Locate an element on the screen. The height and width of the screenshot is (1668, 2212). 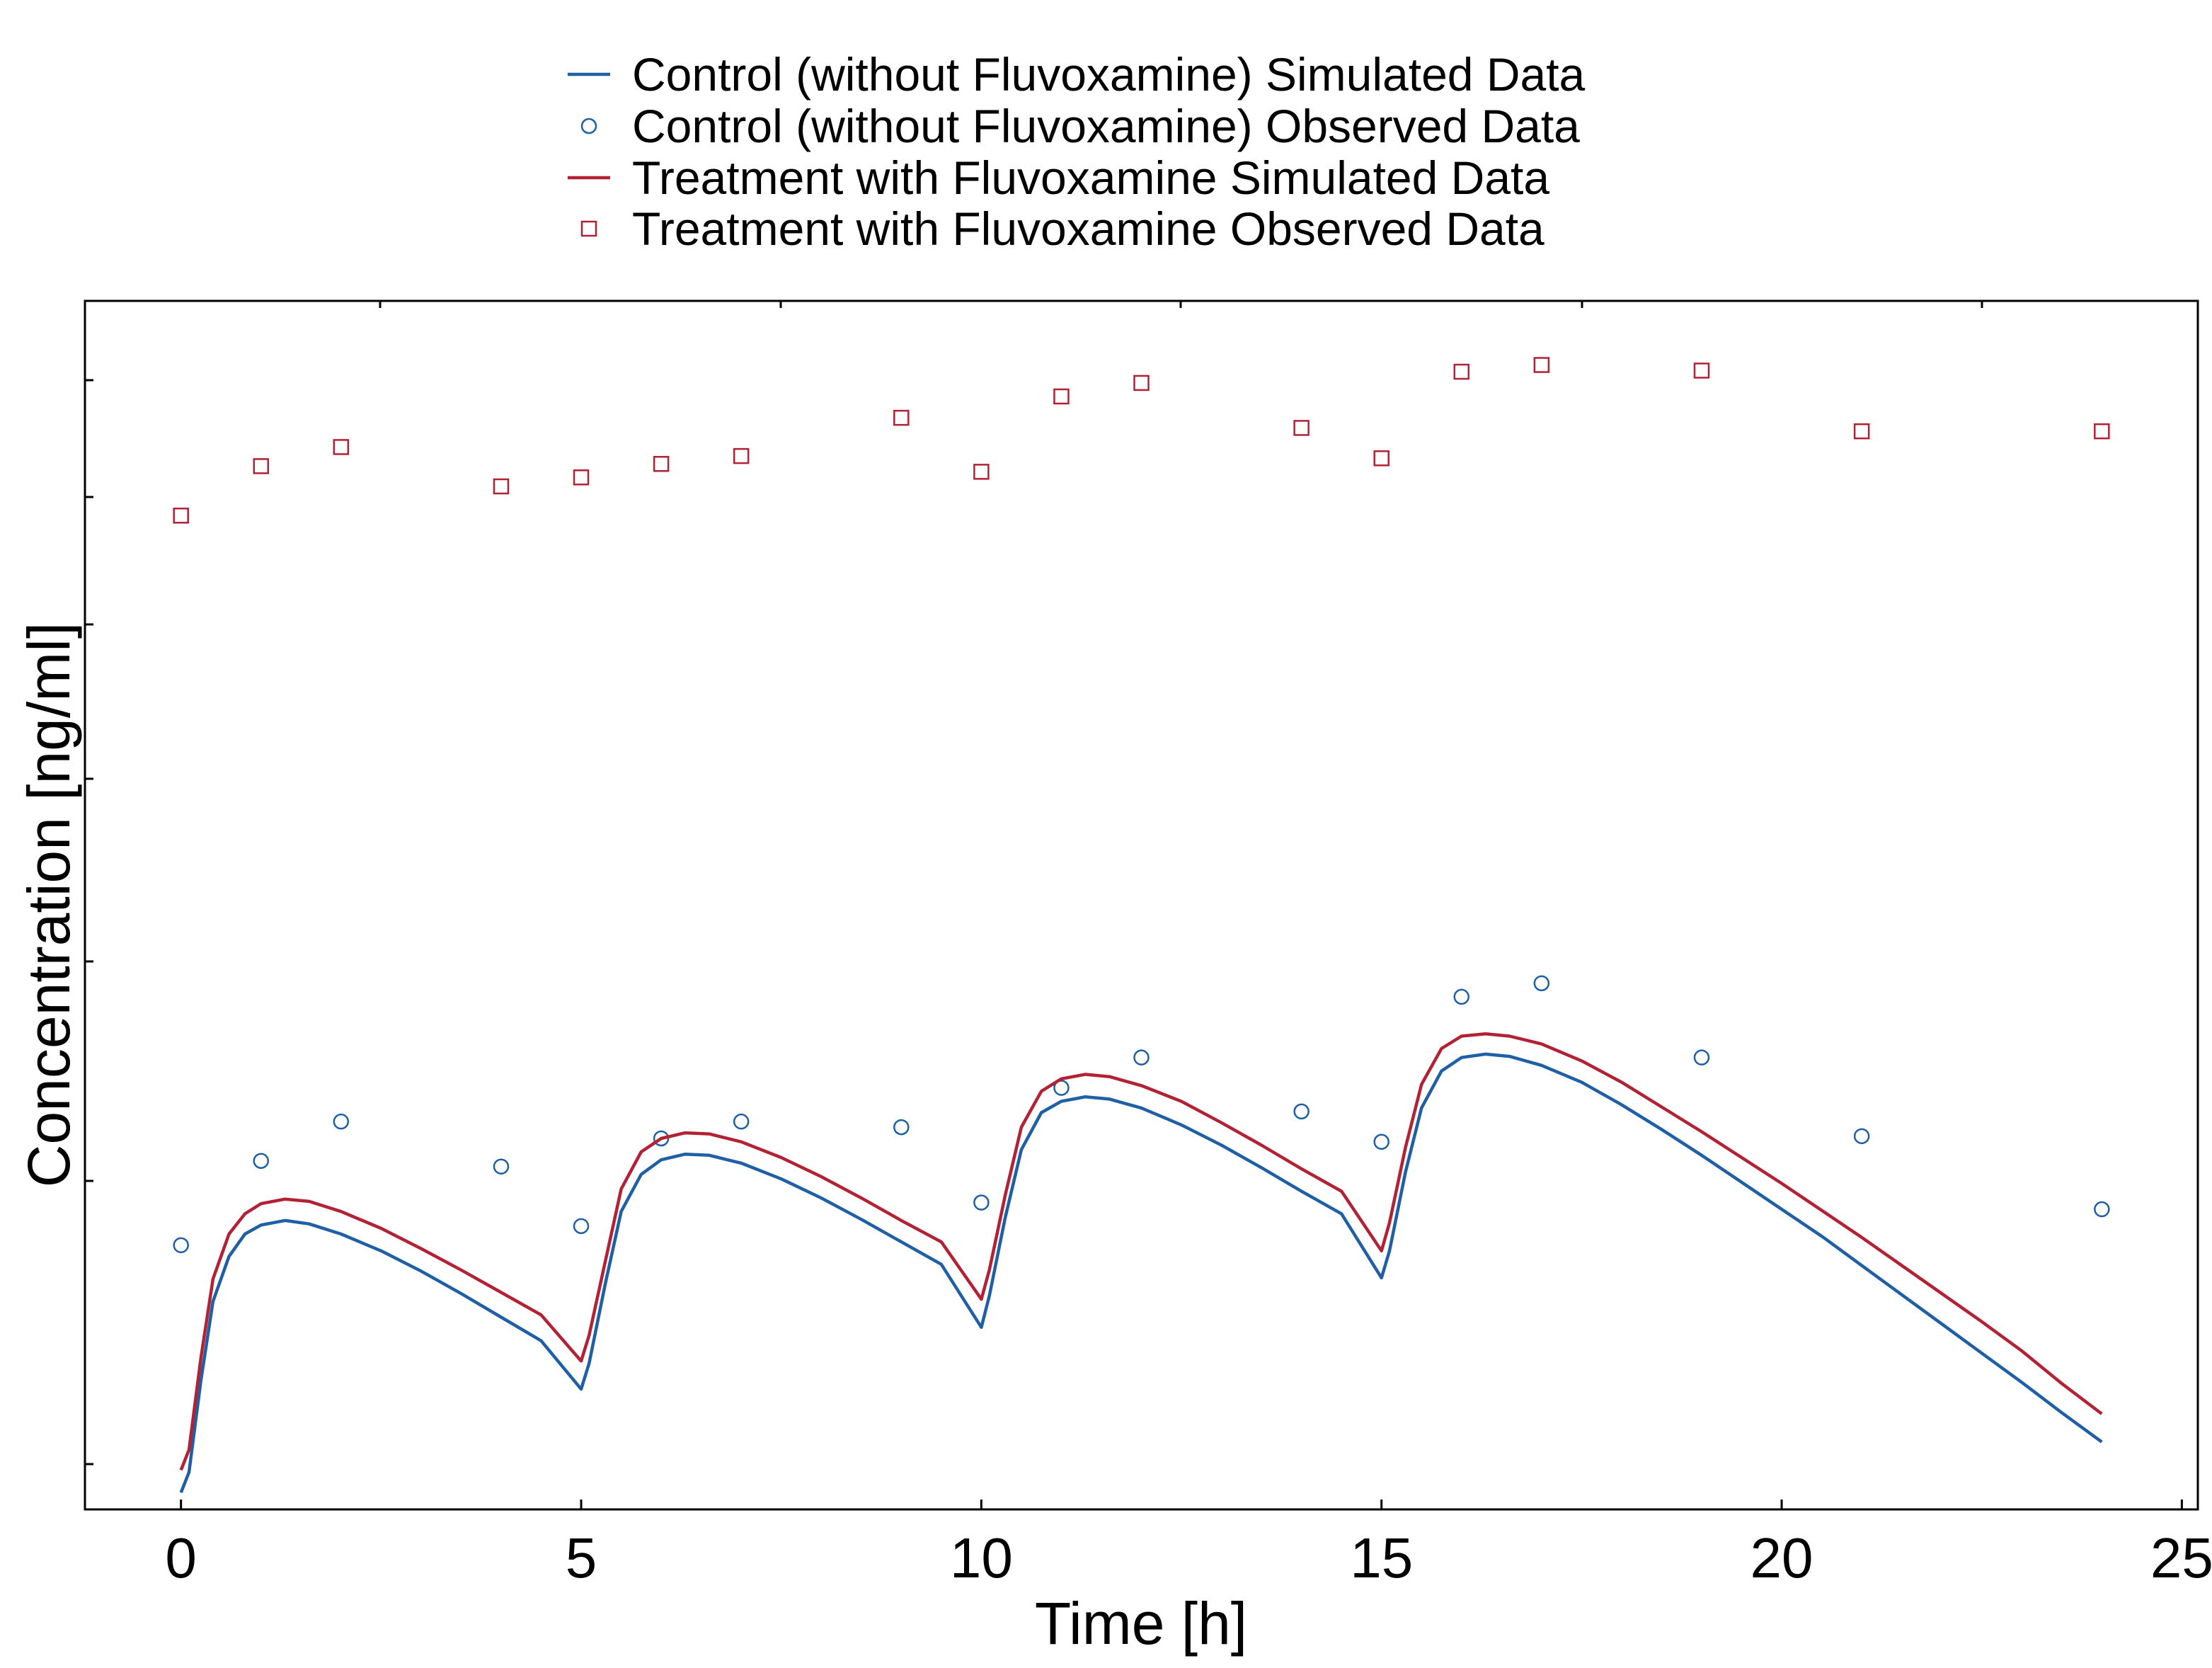
legend-item-3: Treatment with Fluvoxamine Observed Data is located at coordinates (1062, 229).